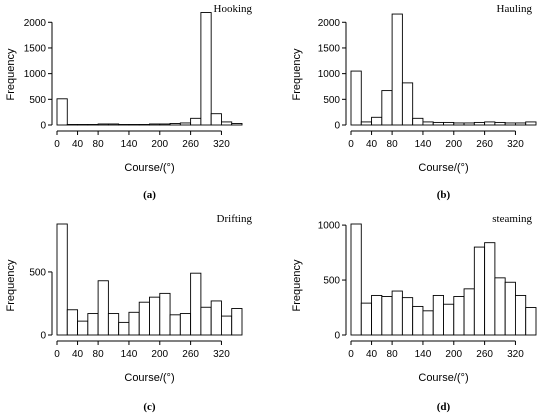  What do you see at coordinates (129, 144) in the screenshot?
I see `x-tick-label: 140` at bounding box center [129, 144].